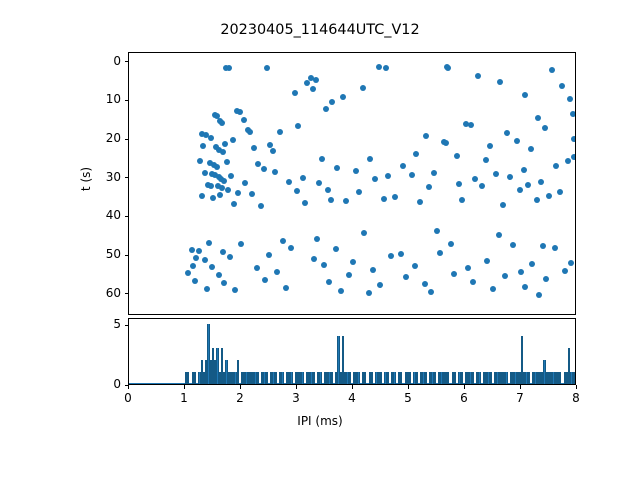  Describe the element at coordinates (126, 100) in the screenshot. I see `y-tick-mark` at that location.